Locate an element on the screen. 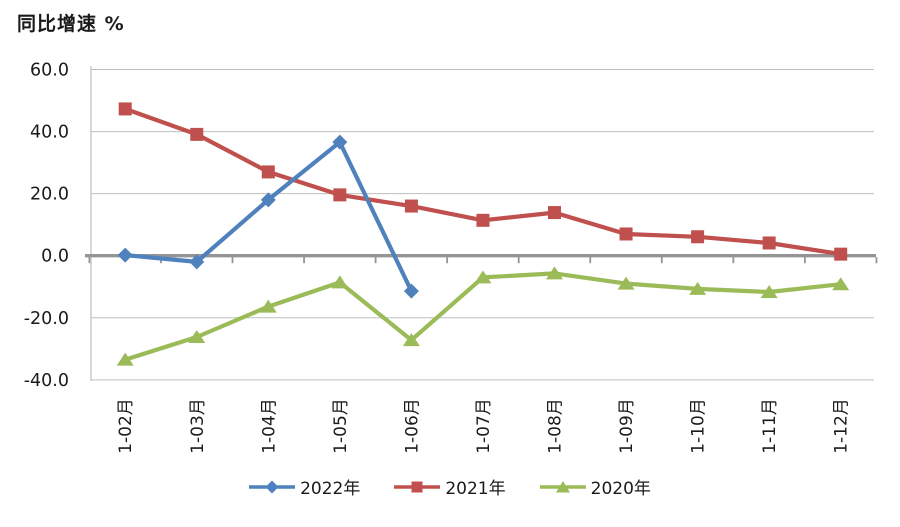 The height and width of the screenshot is (527, 900). legend-item-2021: 2021年 is located at coordinates (450, 486).